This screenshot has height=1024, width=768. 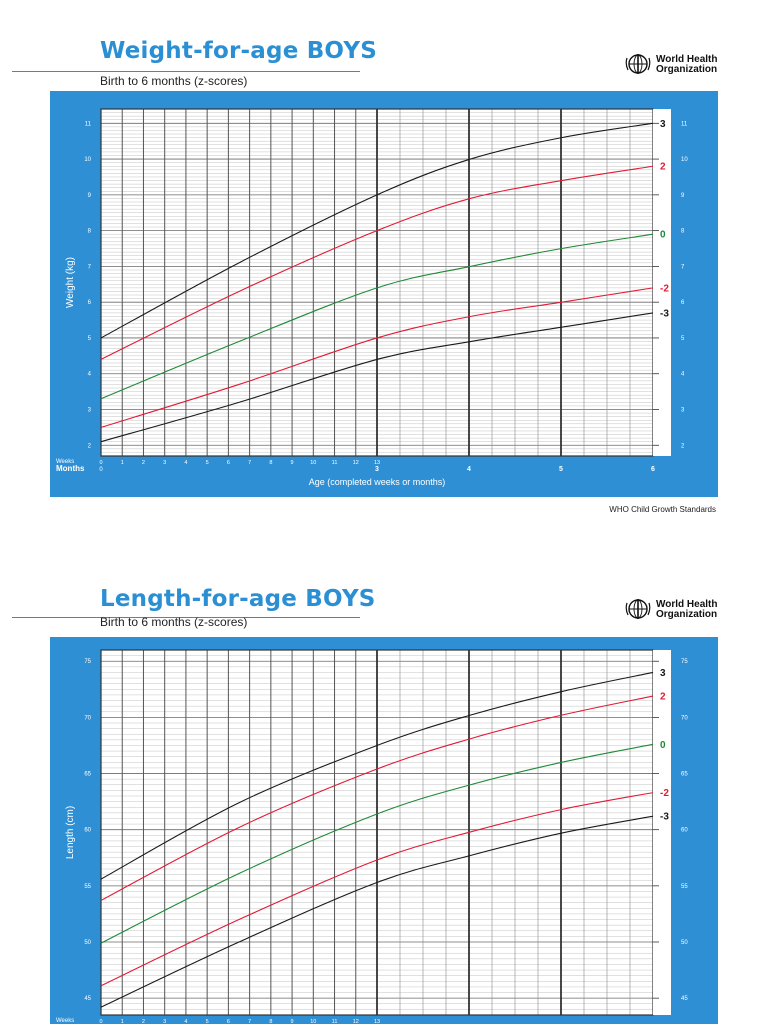 I want to click on month-tick-label: 5, so click(x=561, y=469).